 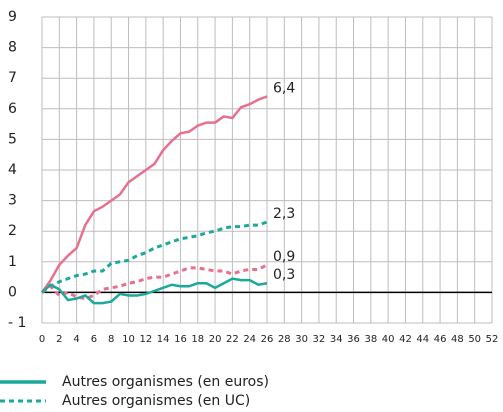 I want to click on y-tick-label: 6, so click(x=12, y=109).